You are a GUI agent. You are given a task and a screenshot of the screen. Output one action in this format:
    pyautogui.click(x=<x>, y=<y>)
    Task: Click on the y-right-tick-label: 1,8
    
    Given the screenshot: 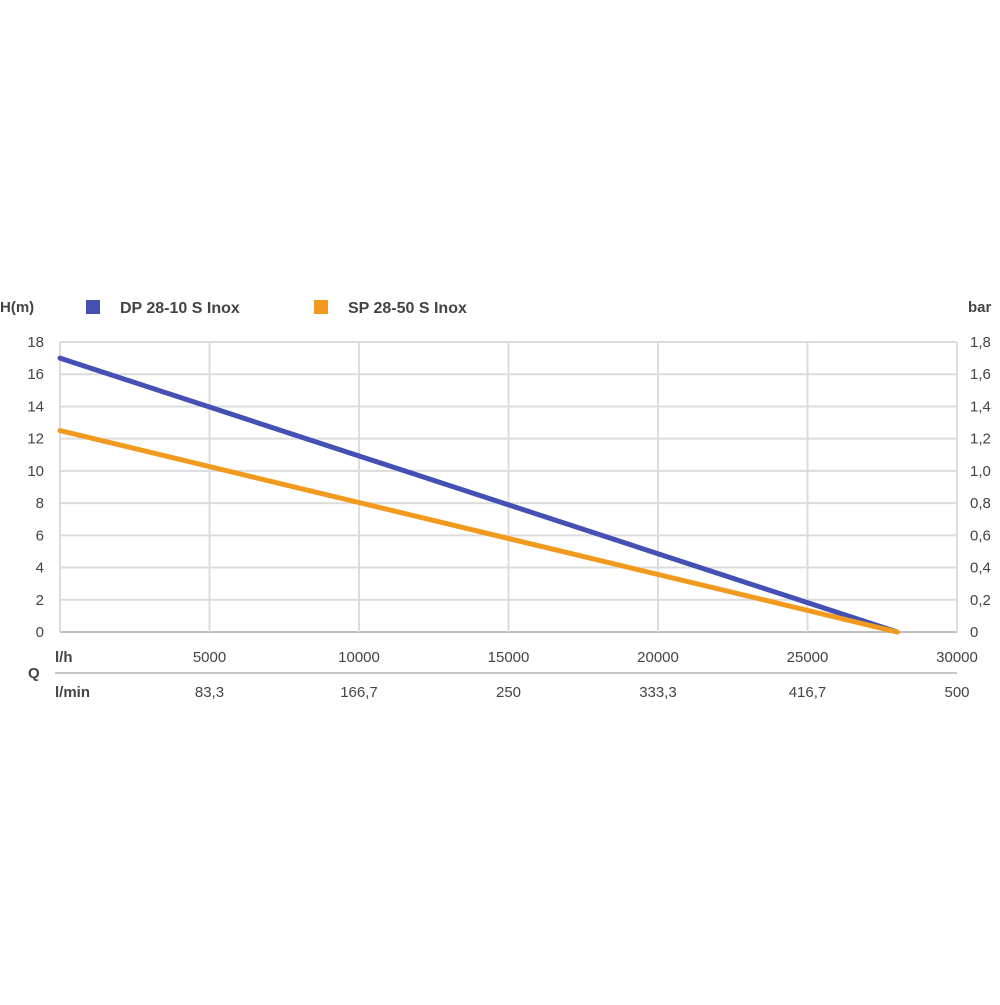 What is the action you would take?
    pyautogui.click(x=980, y=342)
    